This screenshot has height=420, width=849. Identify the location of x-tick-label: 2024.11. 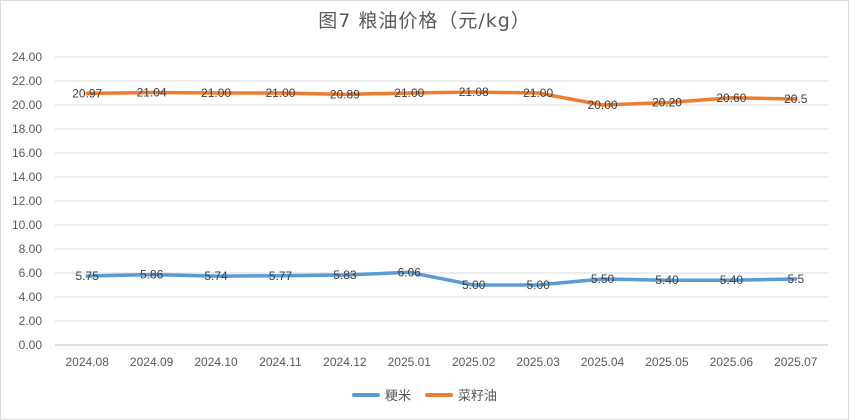
(280, 362).